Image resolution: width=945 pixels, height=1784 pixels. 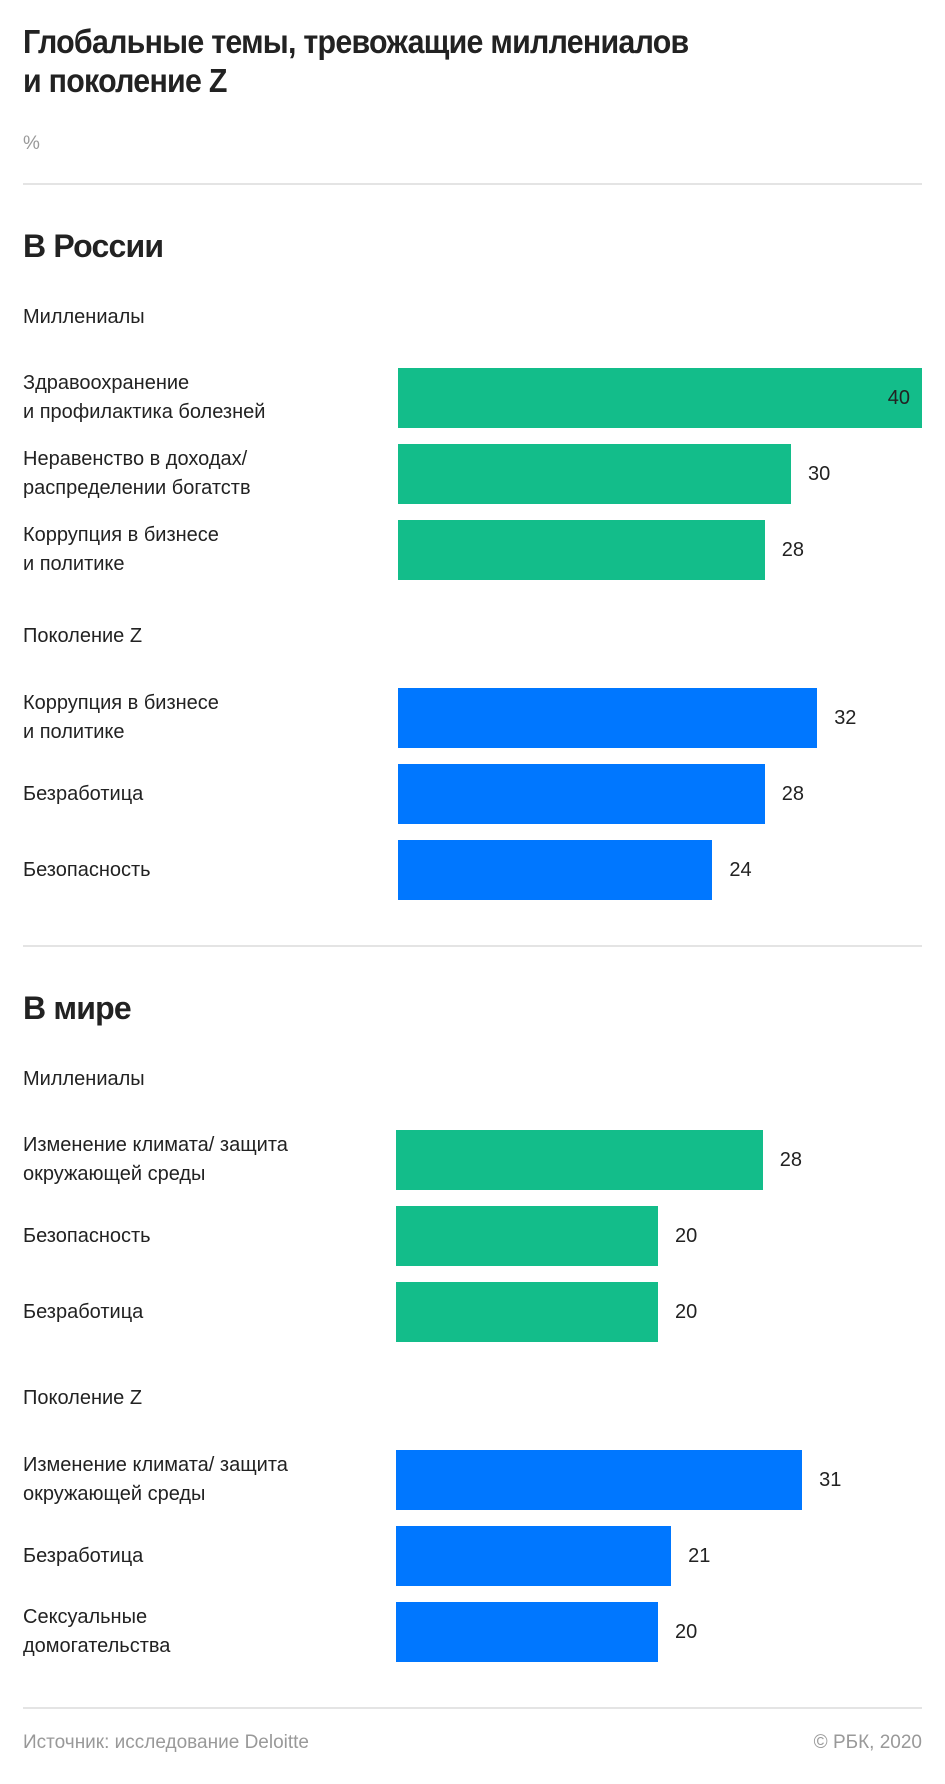 What do you see at coordinates (97, 1631) in the screenshot?
I see `category-label: Сексуальные домогательства` at bounding box center [97, 1631].